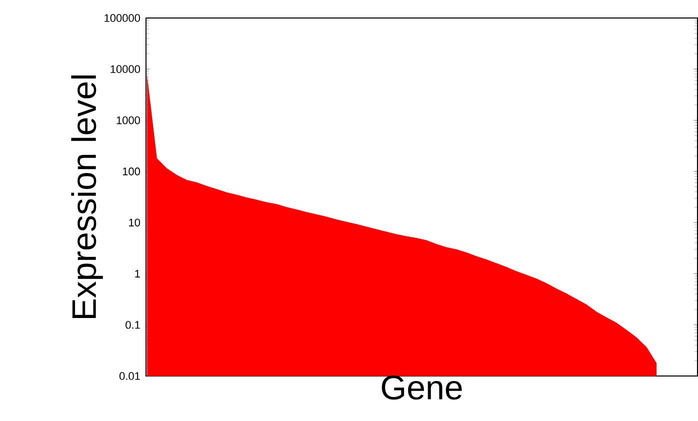  What do you see at coordinates (87, 197) in the screenshot?
I see `y-axis-title: Expression level` at bounding box center [87, 197].